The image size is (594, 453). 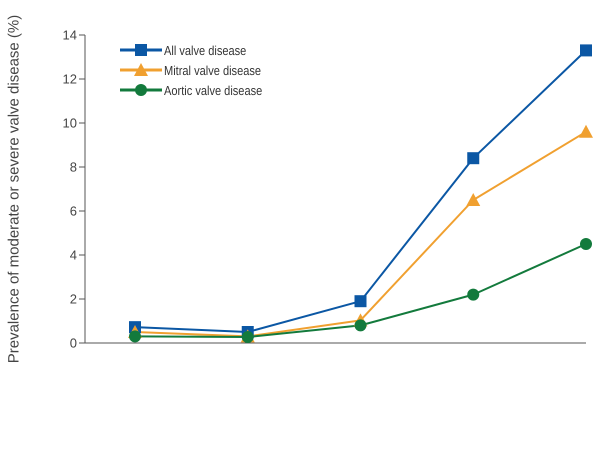 What do you see at coordinates (213, 90) in the screenshot?
I see `legend-label: Aortic valve disease` at bounding box center [213, 90].